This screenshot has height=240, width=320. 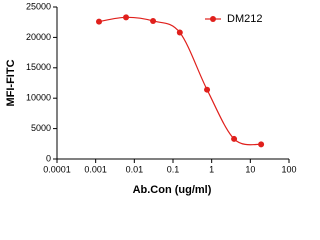 I want to click on y-axis-title: MFI-FITC, so click(x=11, y=82).